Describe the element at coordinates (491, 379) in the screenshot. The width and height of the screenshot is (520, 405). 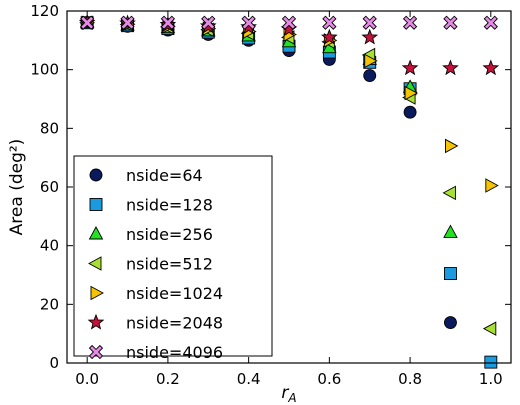
I see `x-tick-label: 1.0` at that location.